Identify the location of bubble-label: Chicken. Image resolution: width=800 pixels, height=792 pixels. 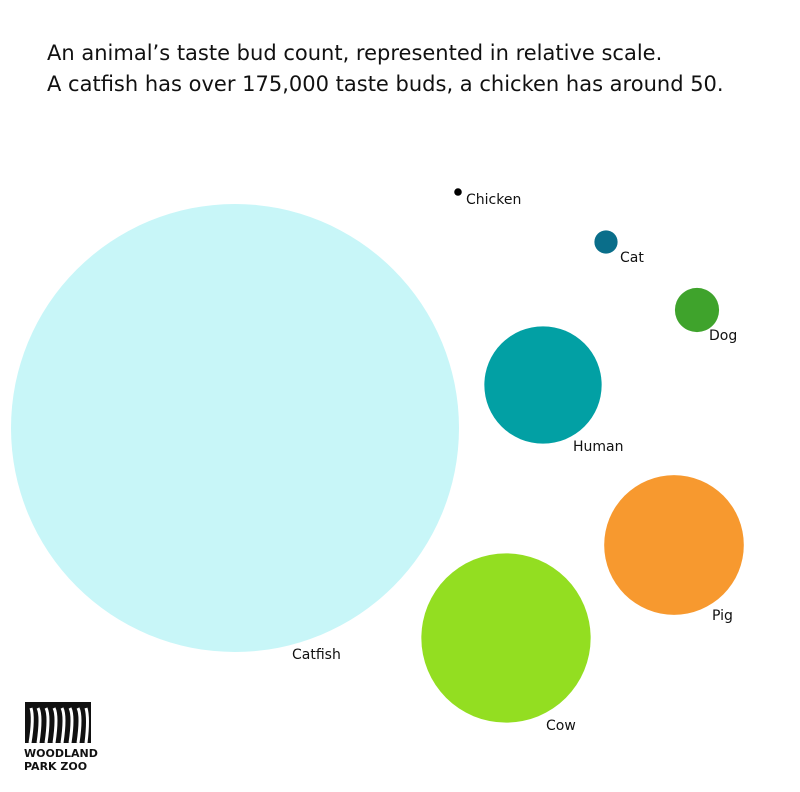
(493, 200).